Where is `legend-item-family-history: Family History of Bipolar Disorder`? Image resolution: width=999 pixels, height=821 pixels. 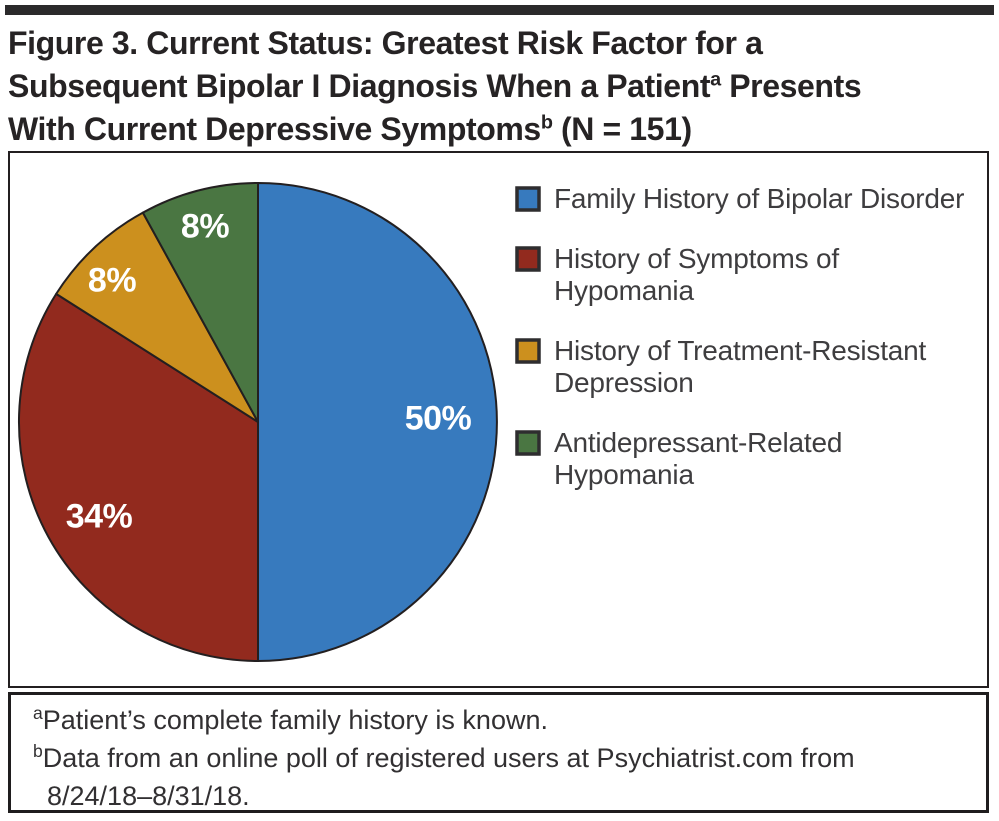
legend-item-family-history: Family History of Bipolar Disorder is located at coordinates (746, 199).